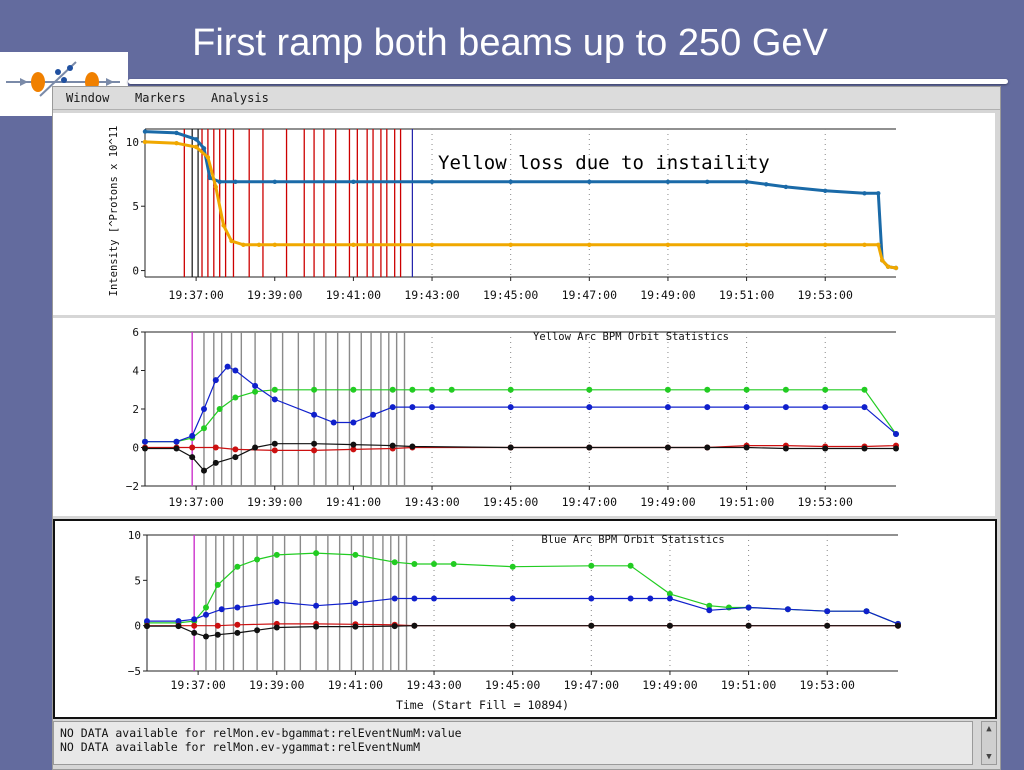  Describe the element at coordinates (989, 729) in the screenshot. I see `scroll-up-icon: ▲` at that location.